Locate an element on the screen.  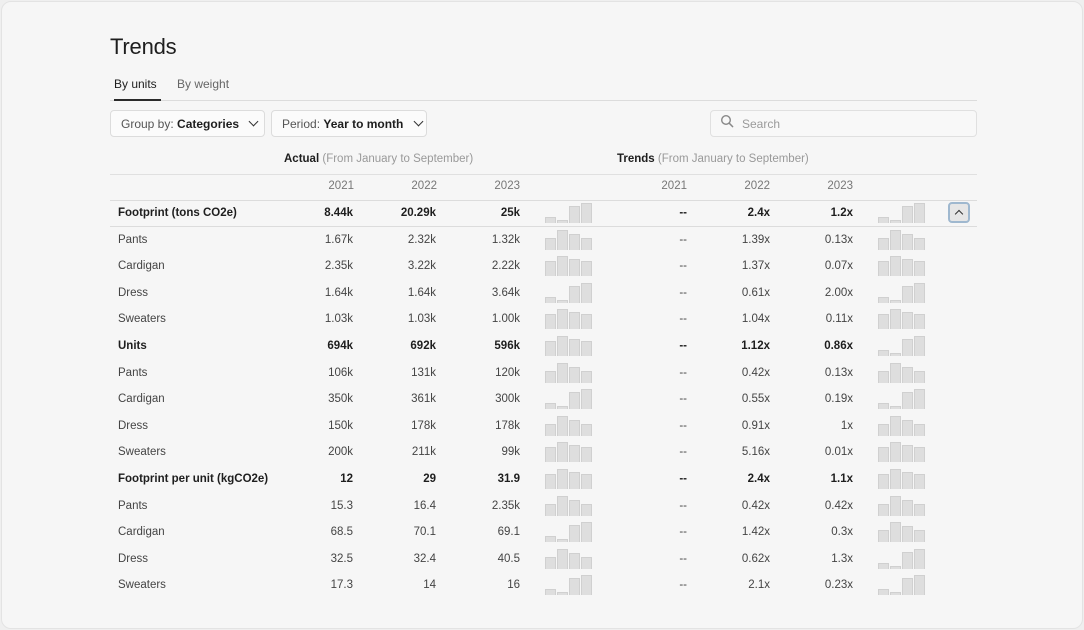
actual-value-cell: 17.3 is located at coordinates (341, 585).